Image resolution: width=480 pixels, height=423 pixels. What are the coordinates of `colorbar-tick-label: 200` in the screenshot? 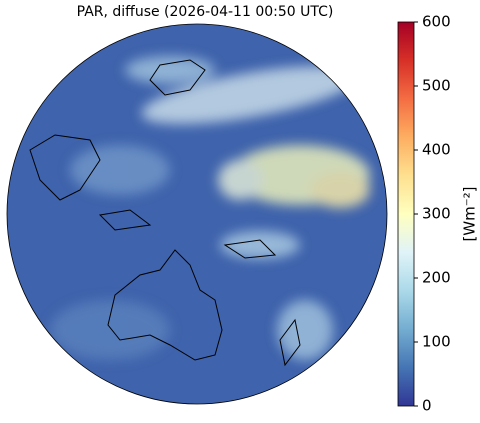 It's located at (436, 278).